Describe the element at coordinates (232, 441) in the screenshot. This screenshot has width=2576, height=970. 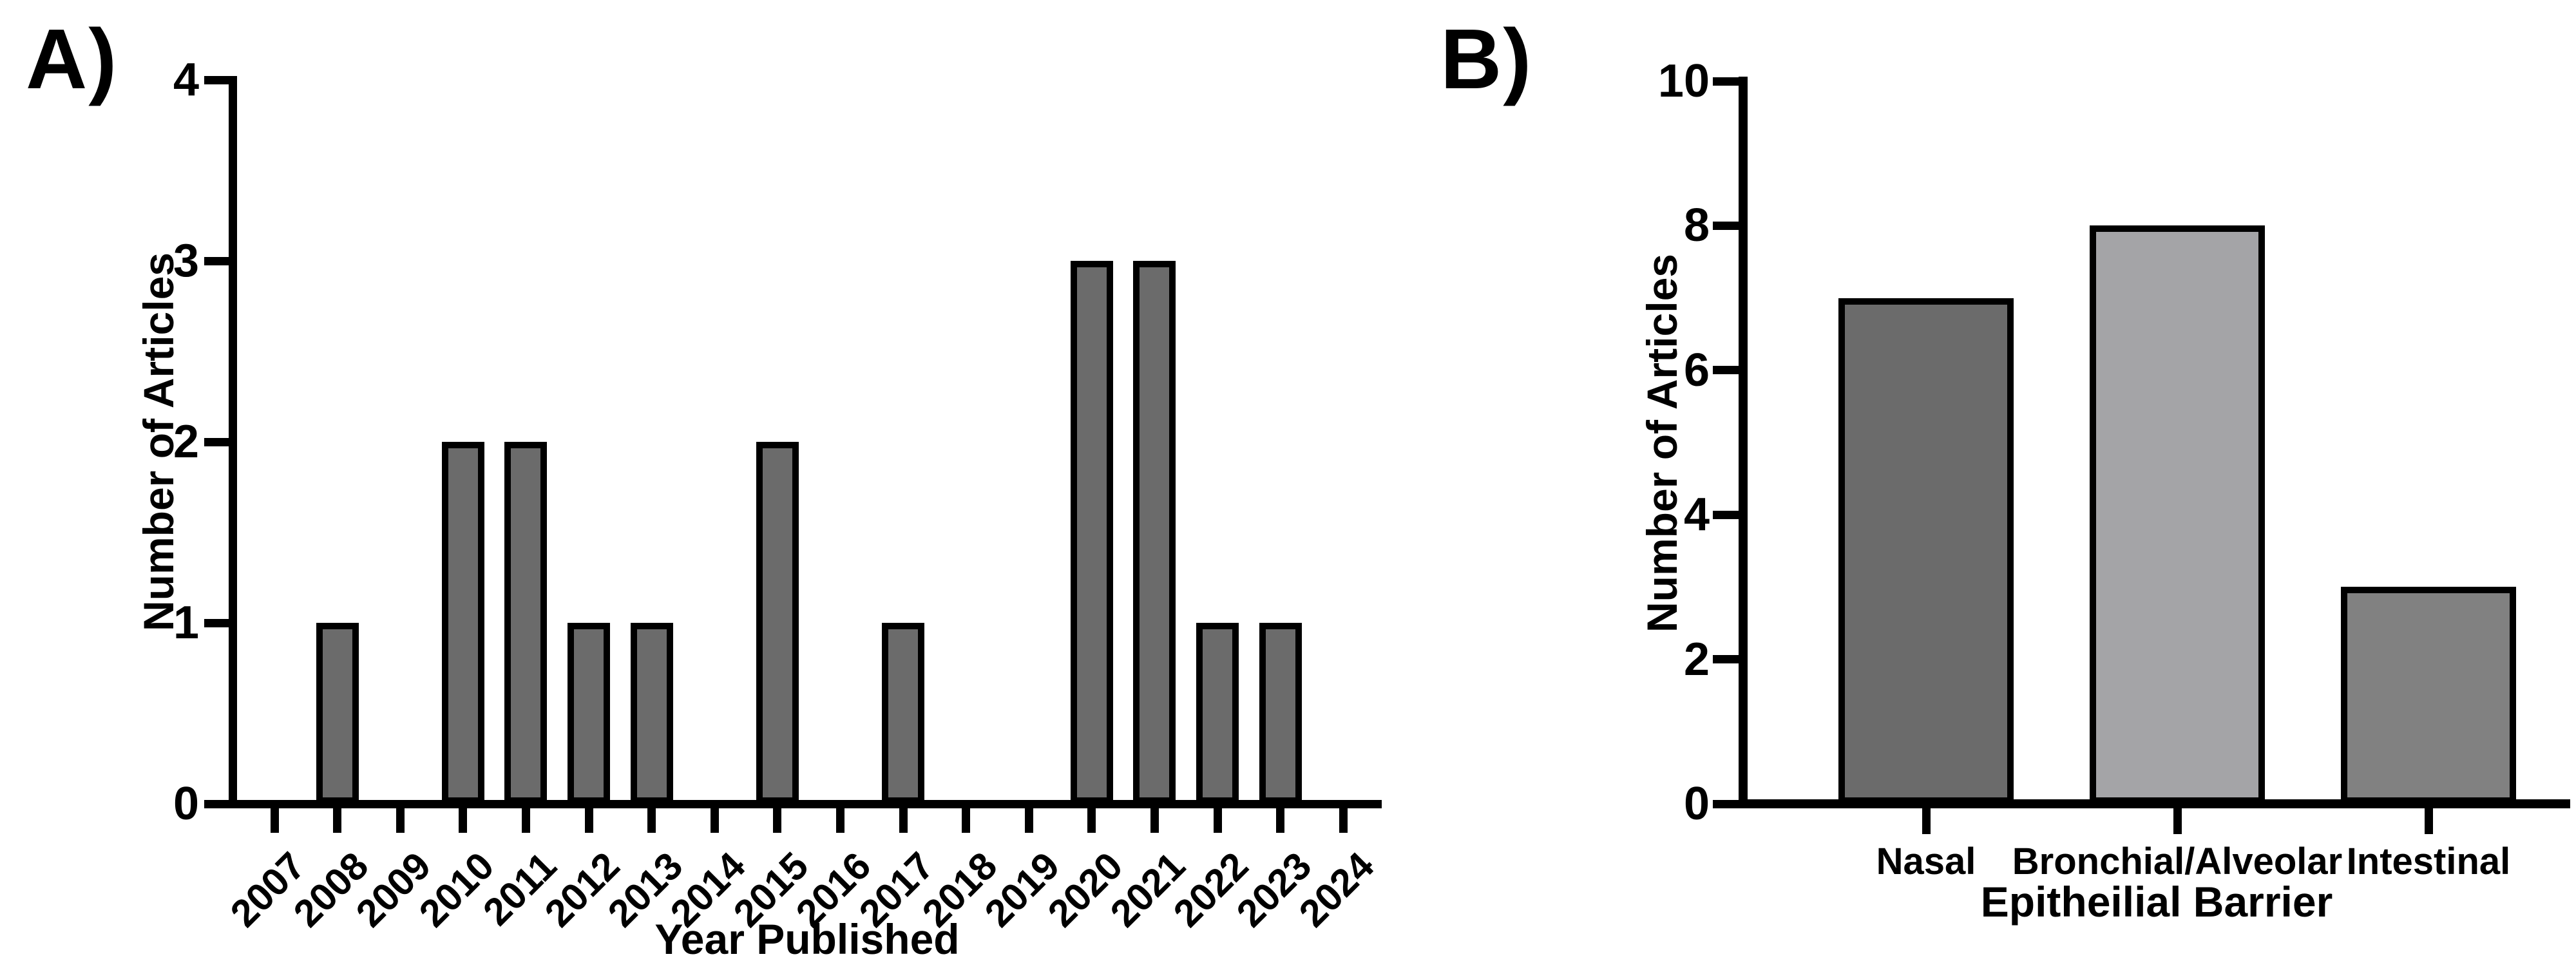
I see `panel-a-y-axis` at that location.